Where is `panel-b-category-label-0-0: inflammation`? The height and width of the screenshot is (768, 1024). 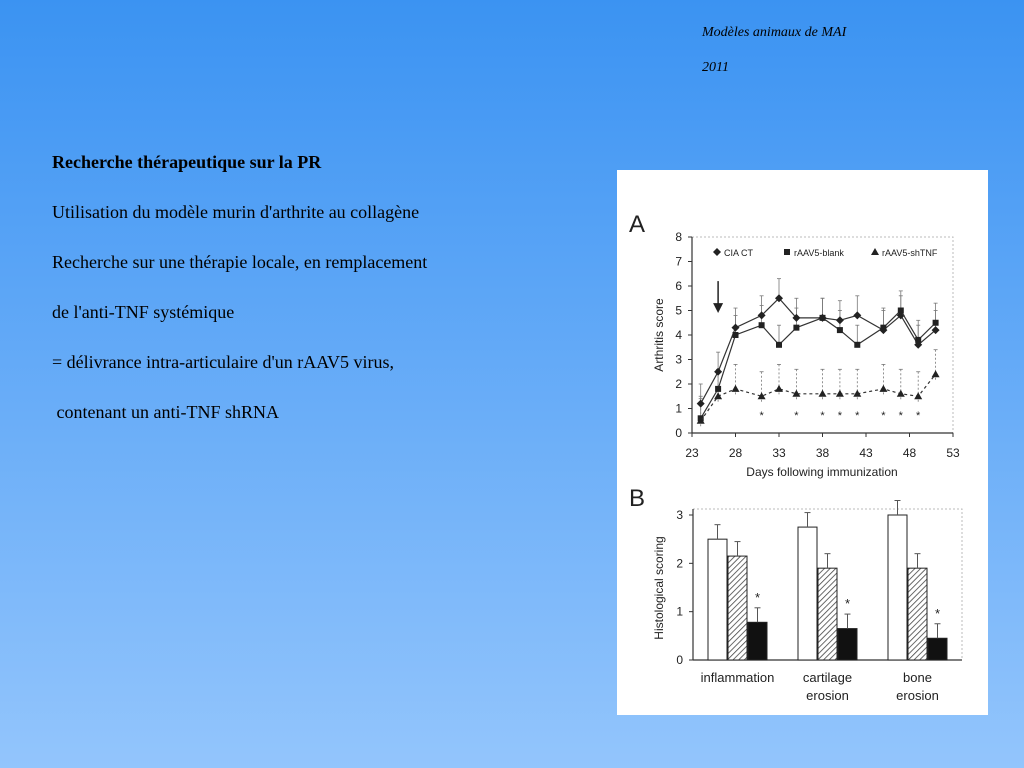
panel-b-category-label-0-0: inflammation is located at coordinates (738, 677).